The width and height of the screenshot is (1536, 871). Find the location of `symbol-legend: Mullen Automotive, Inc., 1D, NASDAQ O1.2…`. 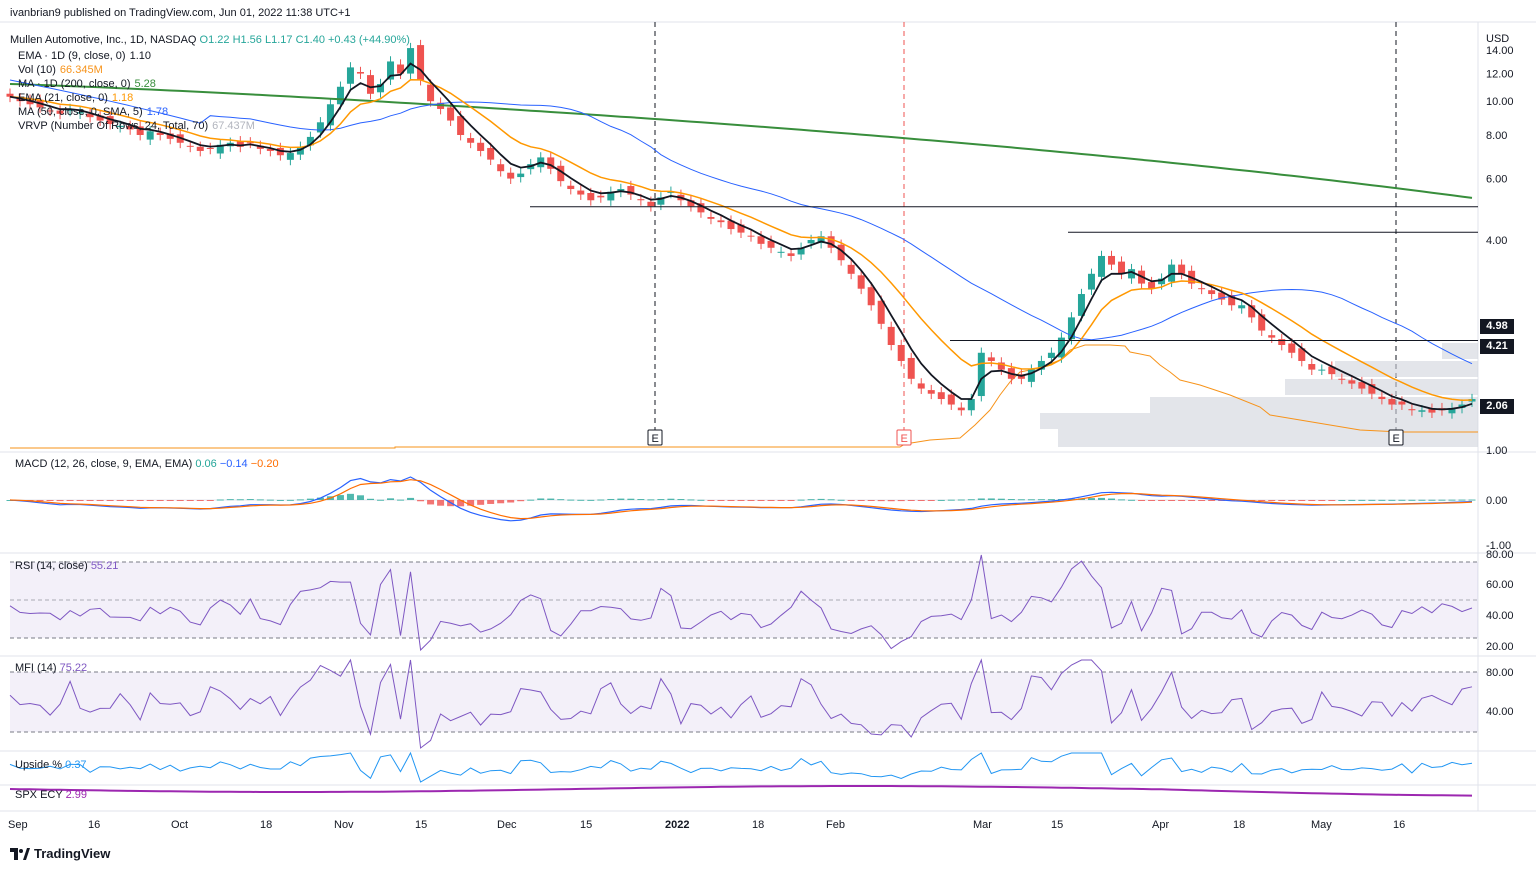

symbol-legend: Mullen Automotive, Inc., 1D, NASDAQ O1.2… is located at coordinates (210, 40).